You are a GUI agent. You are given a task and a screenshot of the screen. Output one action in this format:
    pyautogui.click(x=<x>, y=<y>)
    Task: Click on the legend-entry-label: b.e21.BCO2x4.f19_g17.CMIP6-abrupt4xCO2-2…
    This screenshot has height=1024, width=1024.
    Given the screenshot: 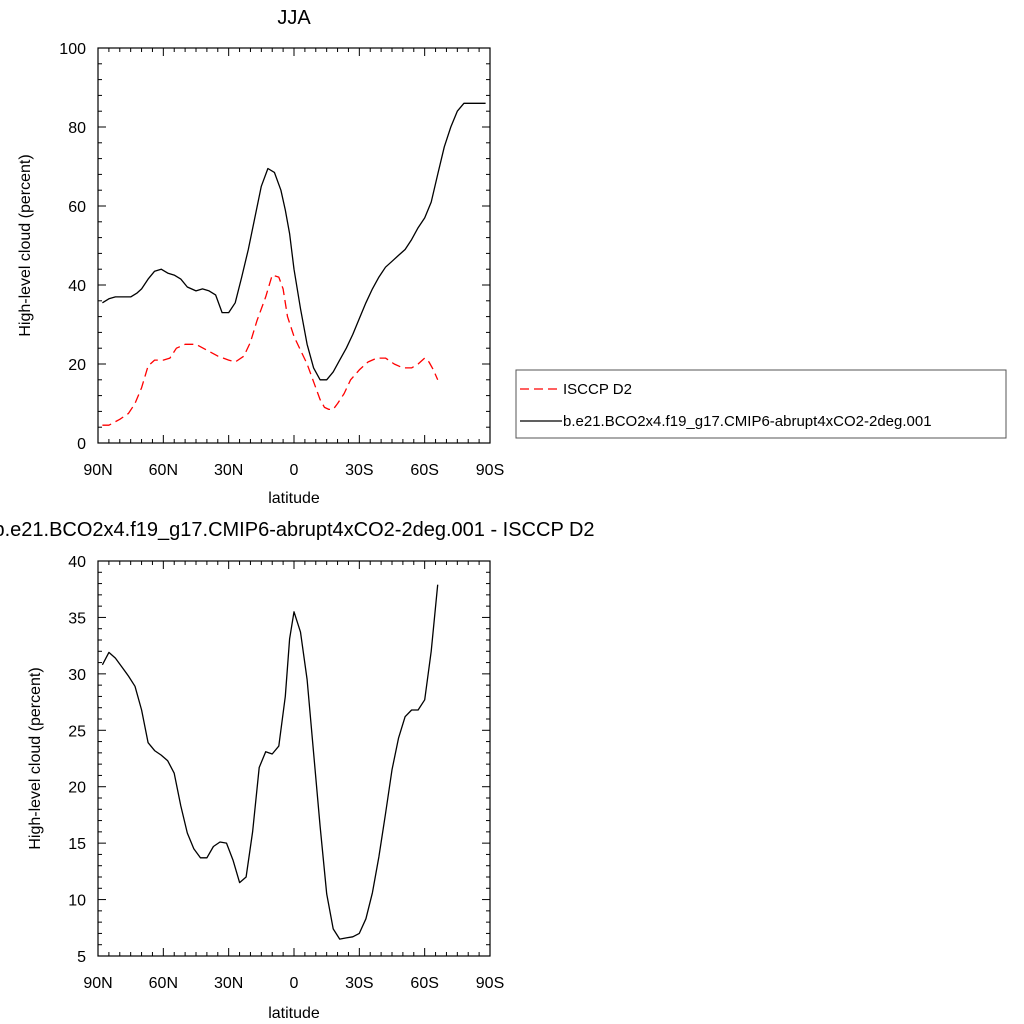 What is the action you would take?
    pyautogui.click(x=747, y=421)
    